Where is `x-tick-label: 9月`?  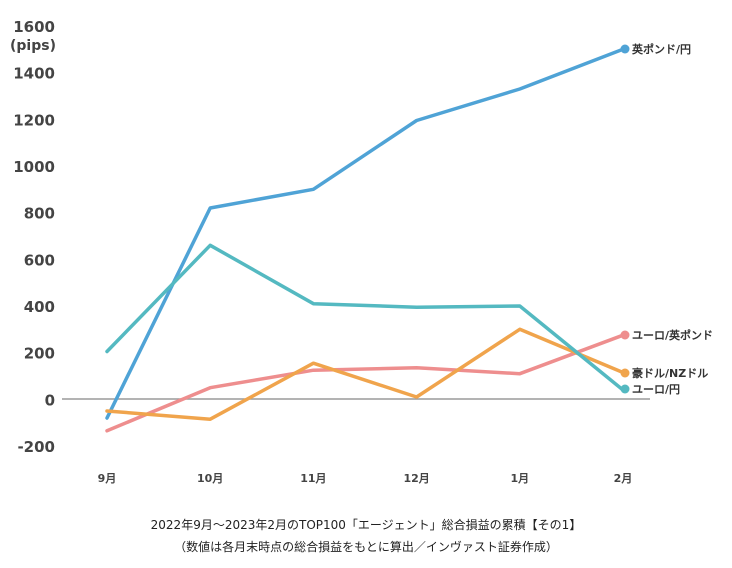
x-tick-label: 9月 is located at coordinates (107, 478).